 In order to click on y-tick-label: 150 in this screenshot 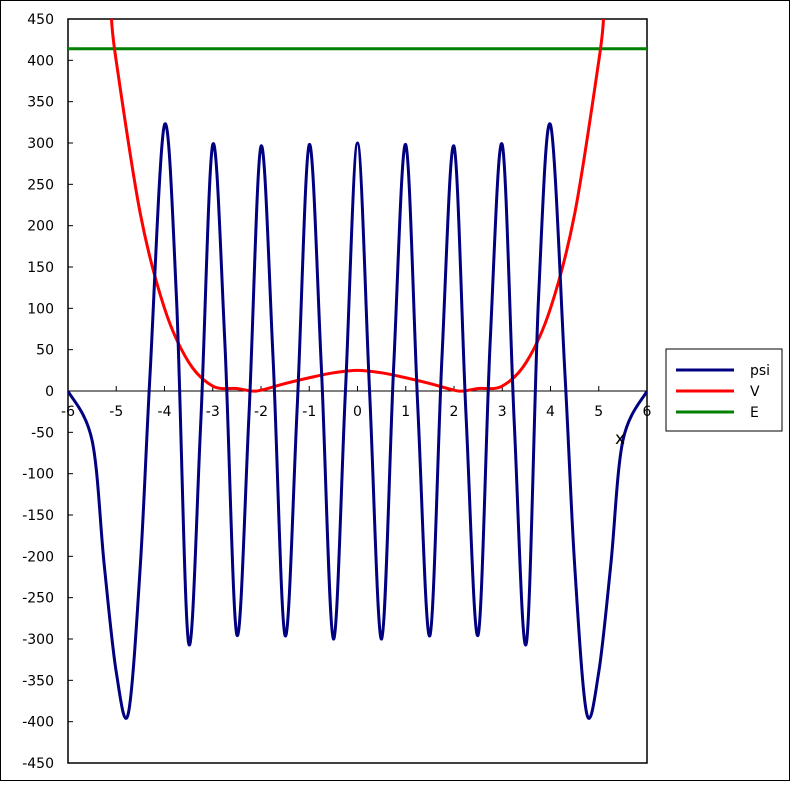, I will do `click(40, 268)`.